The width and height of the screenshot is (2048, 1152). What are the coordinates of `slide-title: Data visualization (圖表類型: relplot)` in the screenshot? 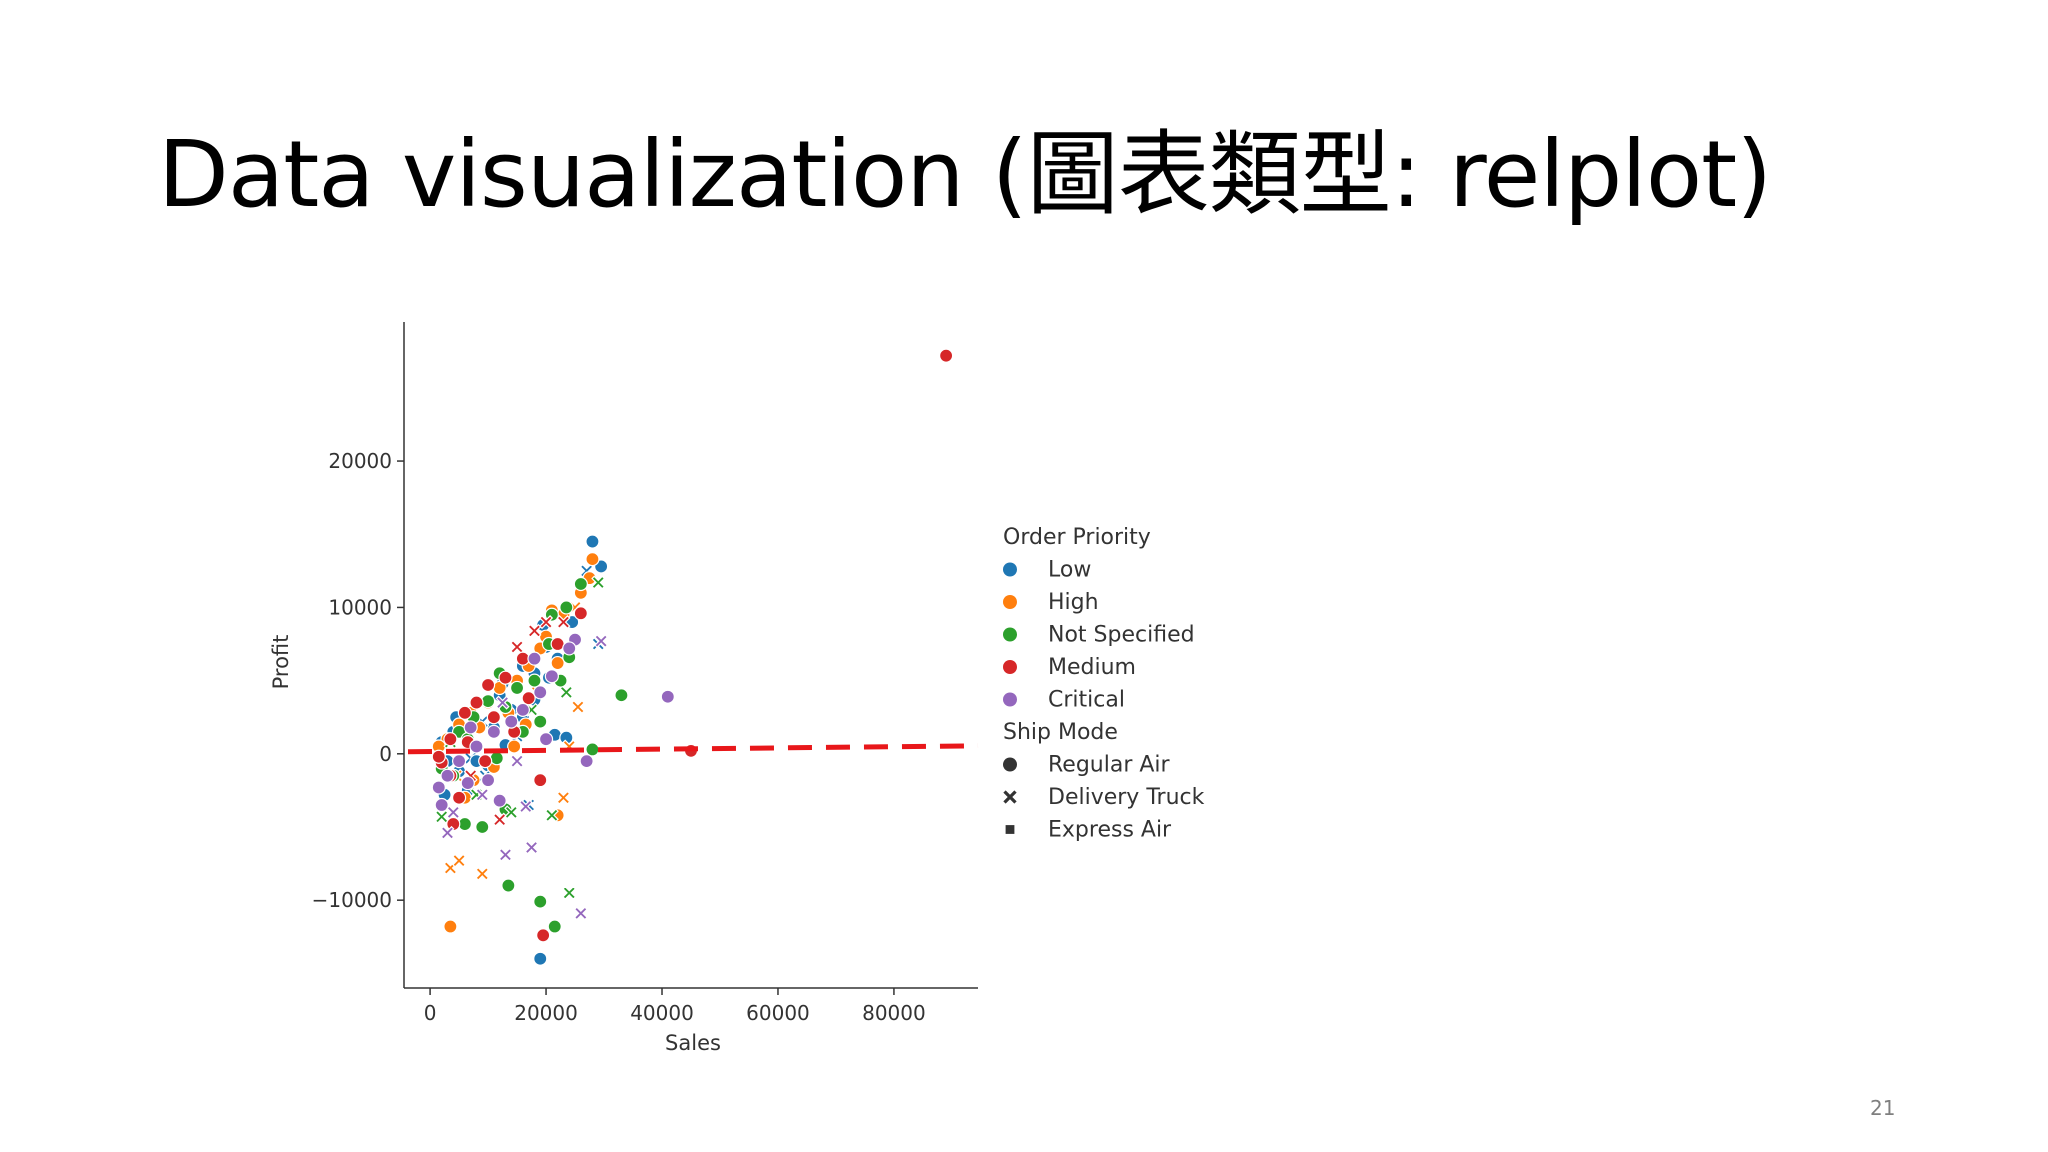 It's located at (965, 174).